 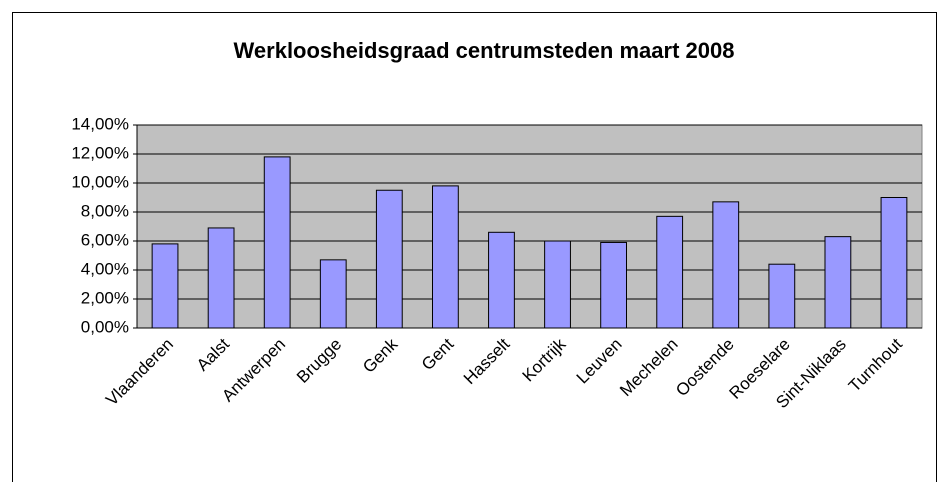 I want to click on y-tick-label: 12,00%, so click(x=100, y=152).